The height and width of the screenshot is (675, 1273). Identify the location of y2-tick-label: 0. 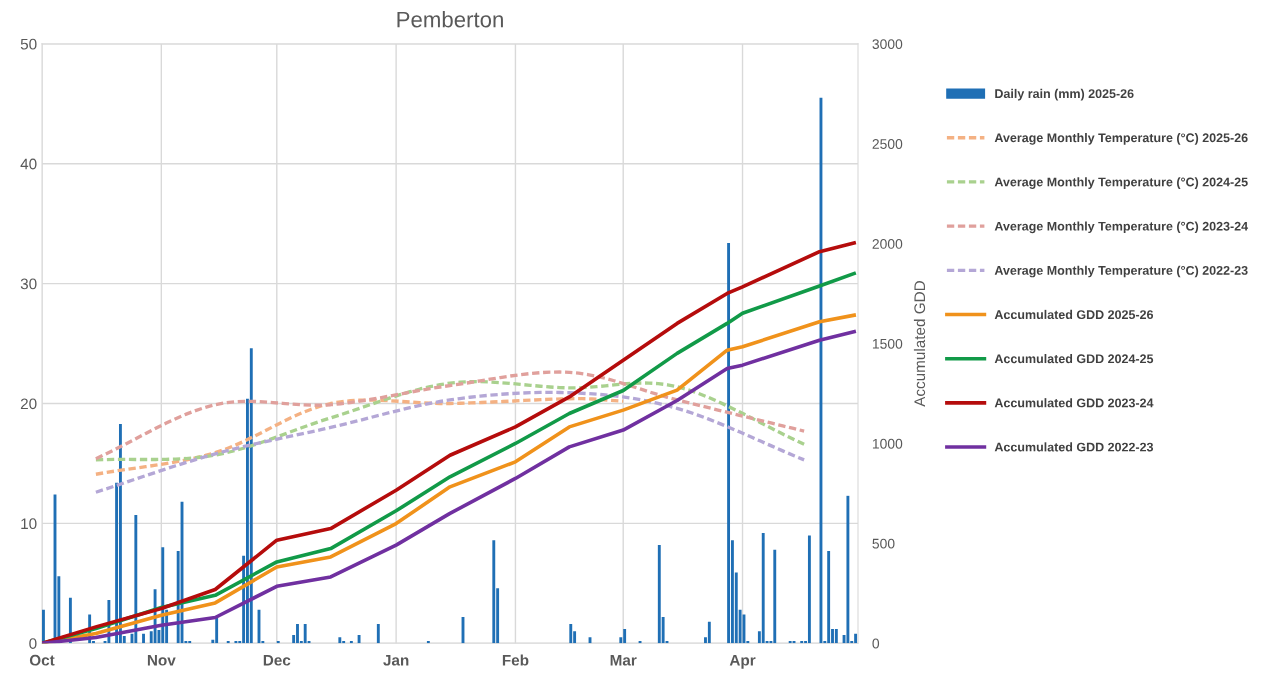
(876, 643).